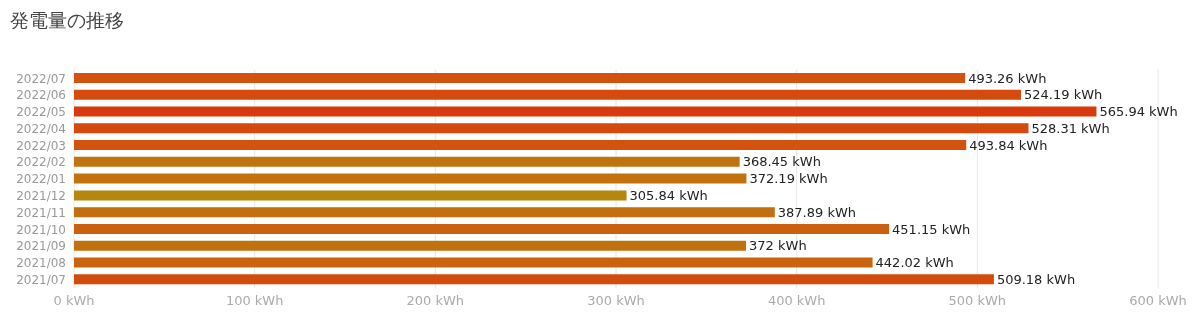 The image size is (1200, 320). What do you see at coordinates (1070, 128) in the screenshot?
I see `text: 528.31 kWh` at bounding box center [1070, 128].